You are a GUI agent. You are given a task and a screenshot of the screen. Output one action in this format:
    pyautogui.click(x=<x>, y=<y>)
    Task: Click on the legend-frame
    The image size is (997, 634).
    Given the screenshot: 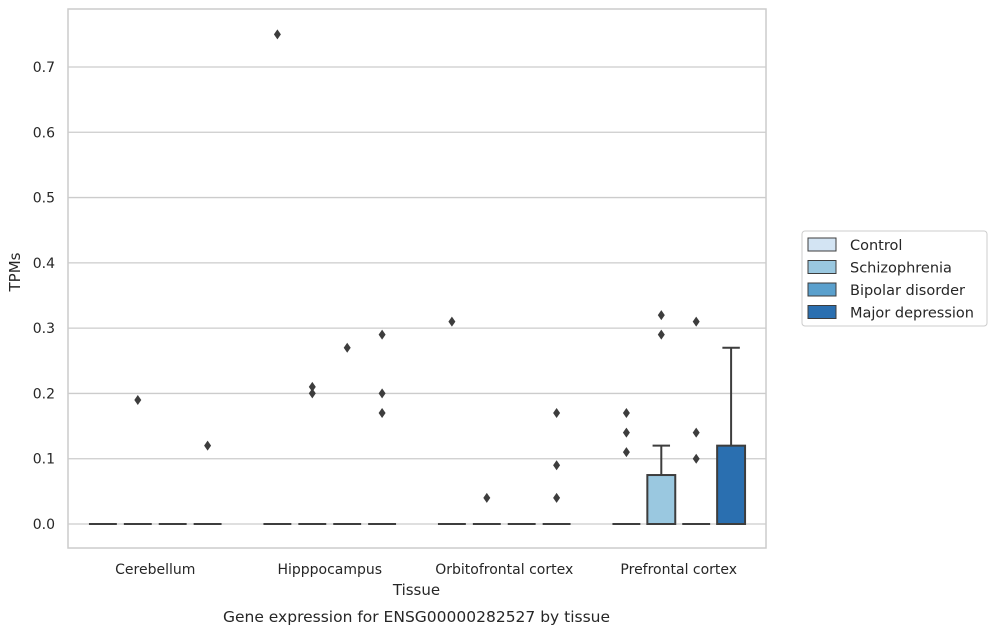 What is the action you would take?
    pyautogui.click(x=894, y=278)
    